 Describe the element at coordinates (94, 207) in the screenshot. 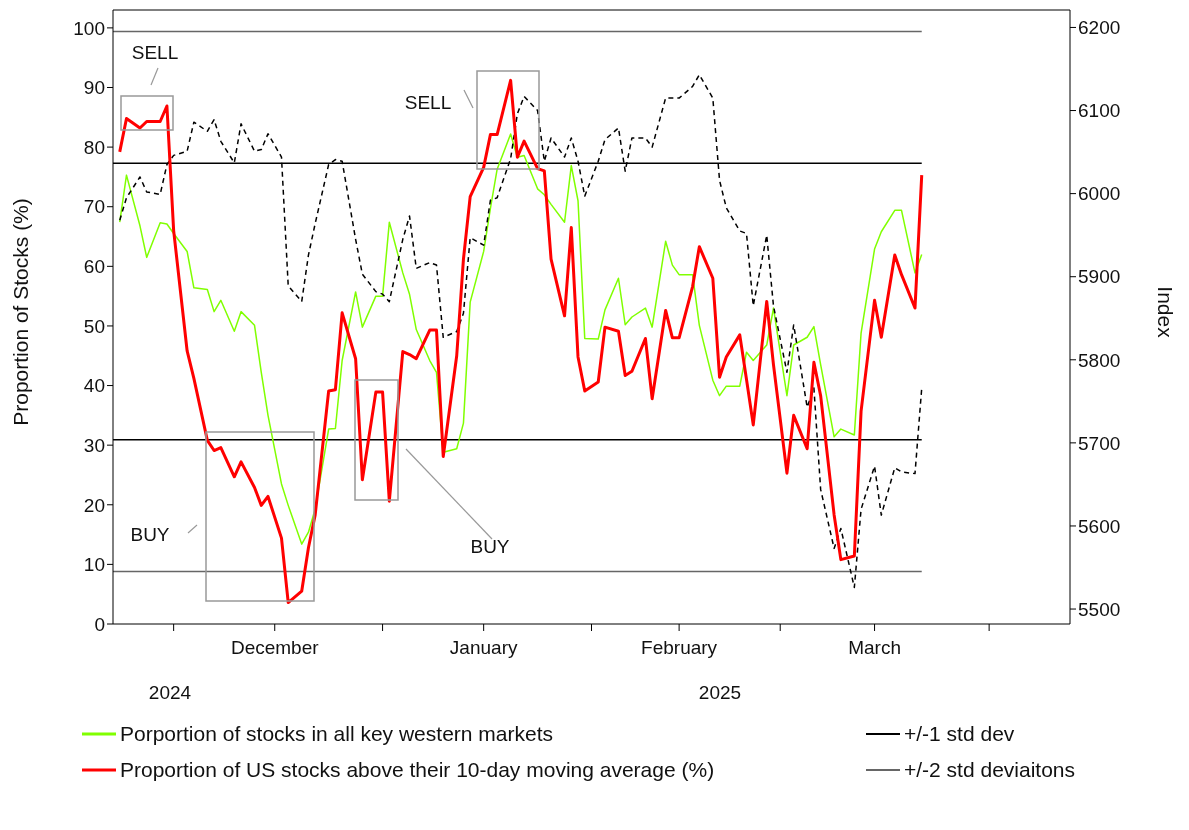

I see `y-tick-label: 70` at that location.